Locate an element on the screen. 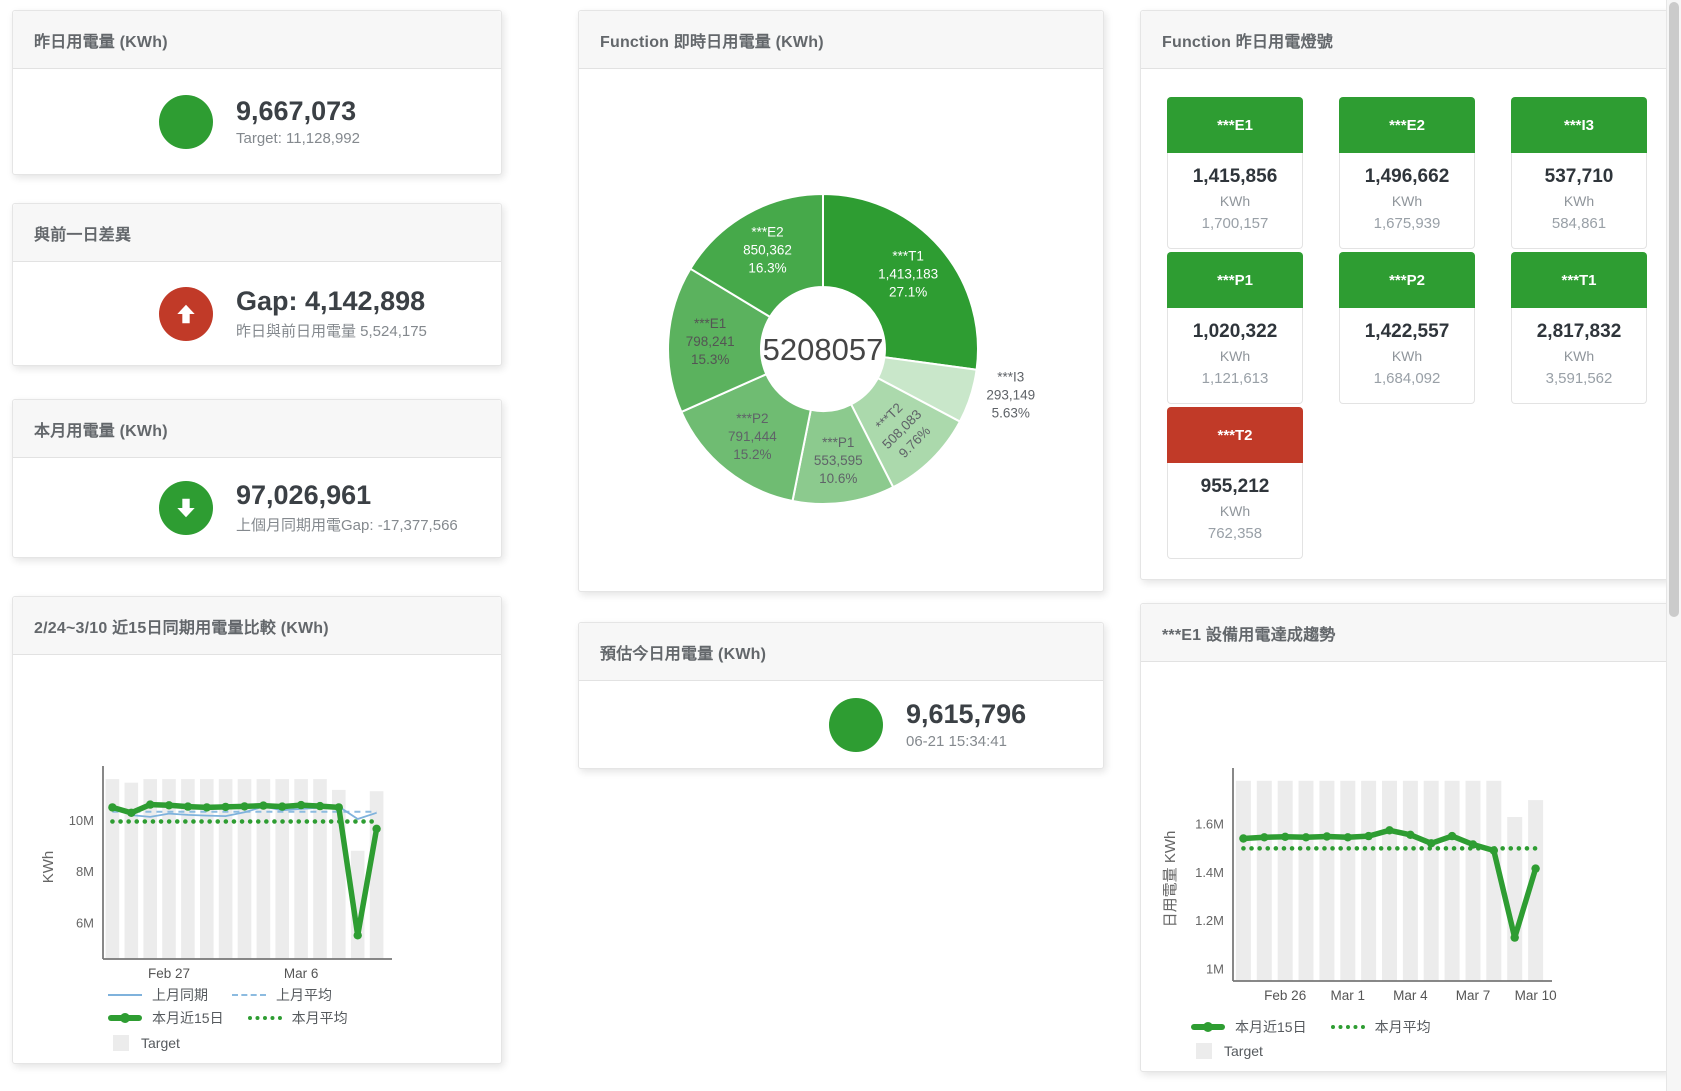  svg-text: 10M is located at coordinates (81, 820).